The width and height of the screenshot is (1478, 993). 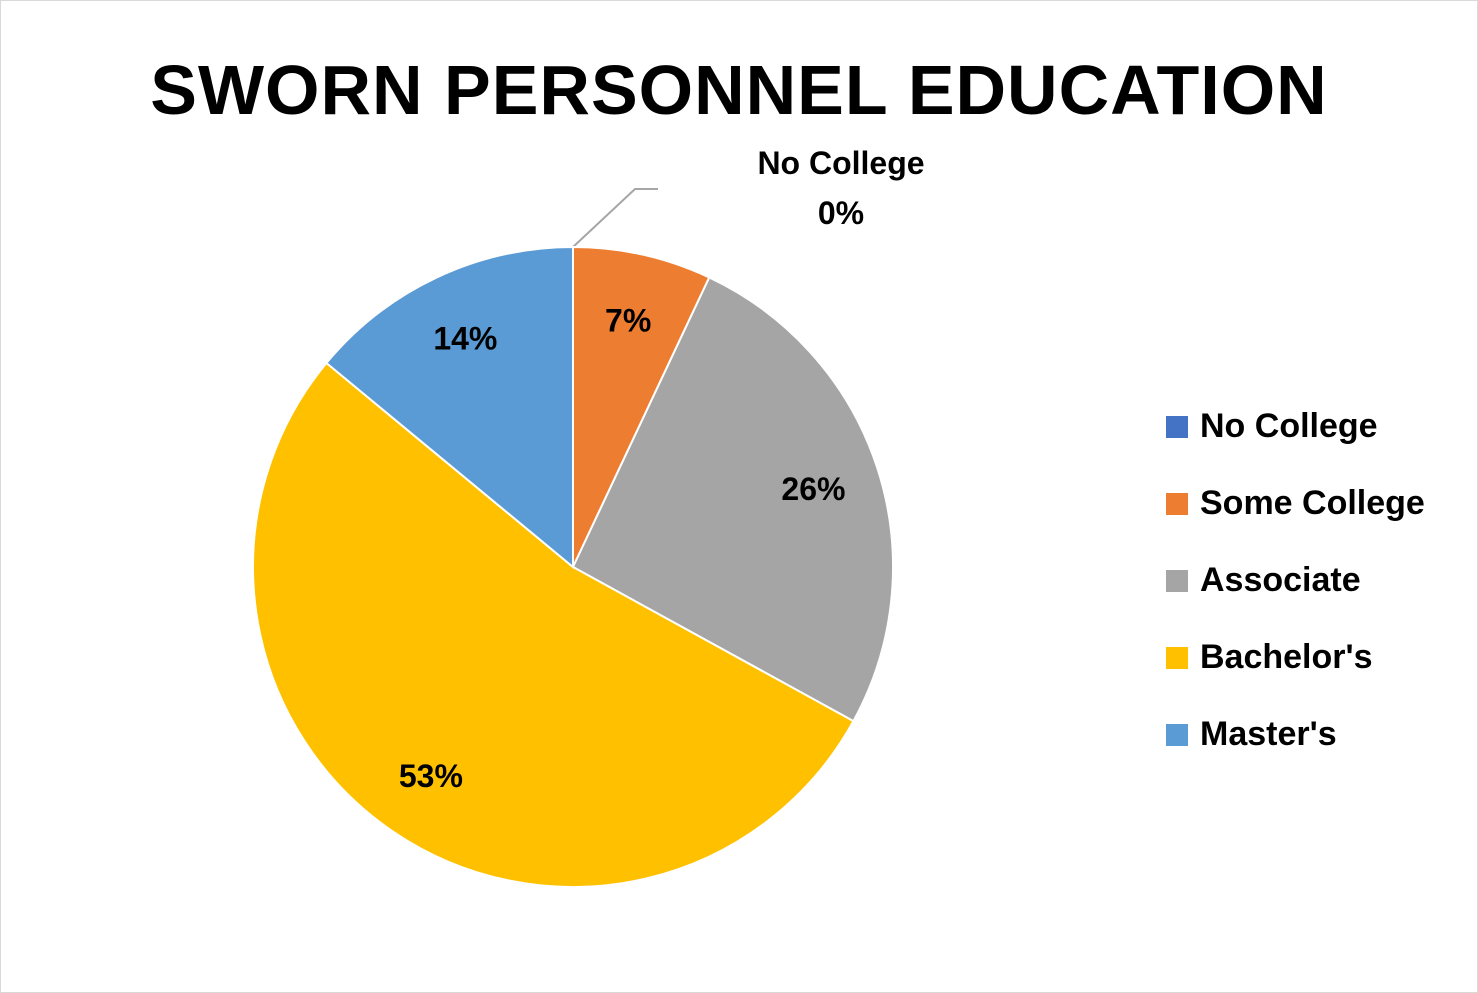 What do you see at coordinates (1177, 657) in the screenshot?
I see `legend-swatch-bachelor-s` at bounding box center [1177, 657].